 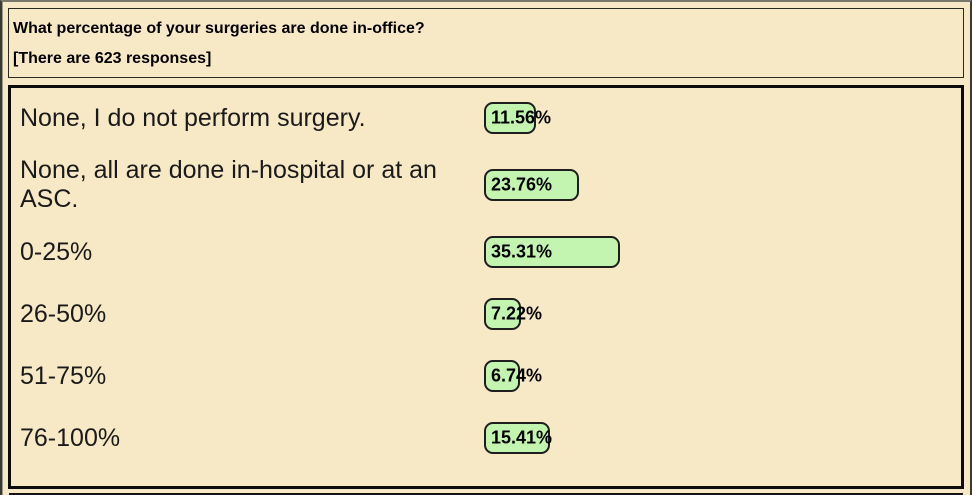 I want to click on answer-row: 51-75% 6.74%, so click(x=485, y=376).